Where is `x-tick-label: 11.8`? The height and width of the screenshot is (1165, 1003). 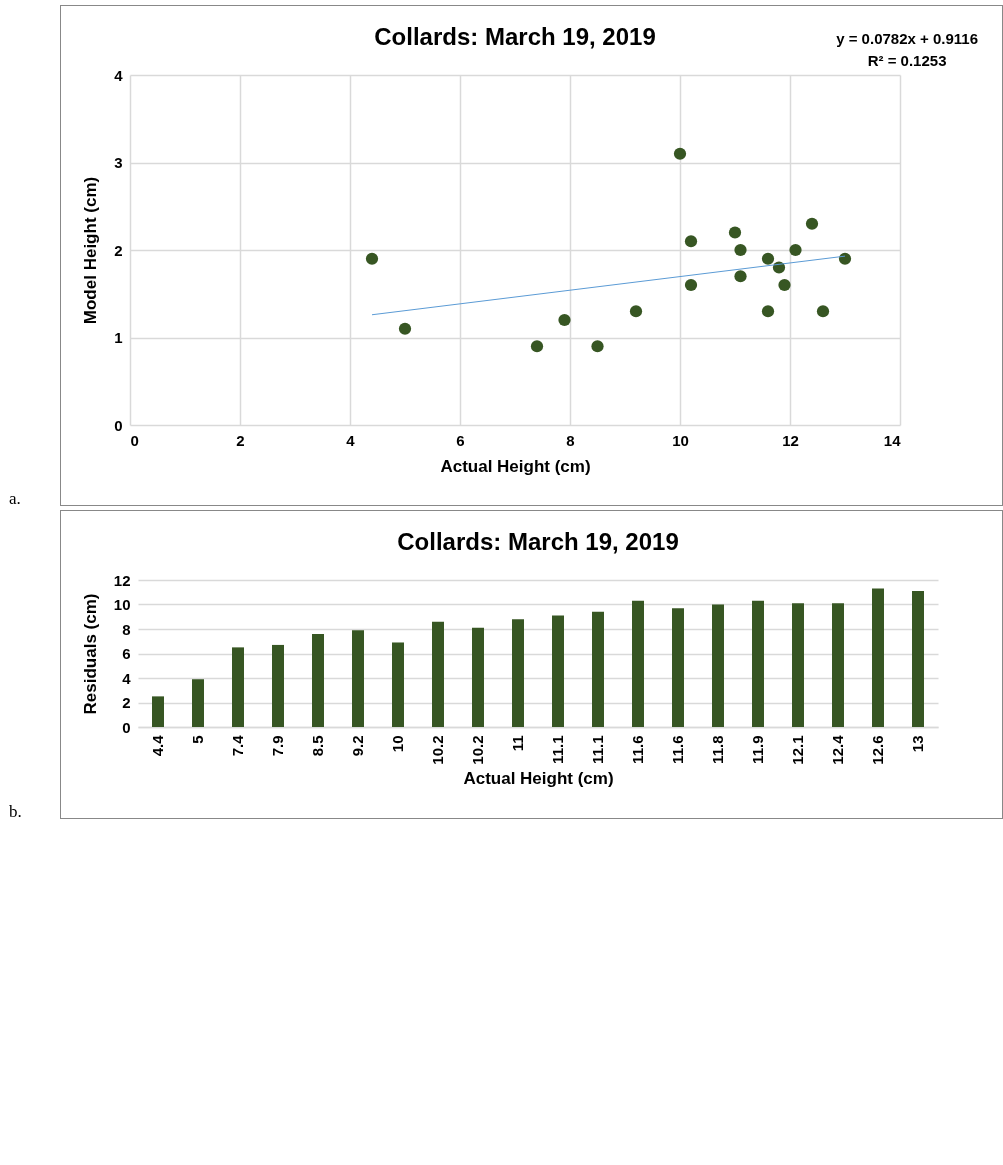
x-tick-label: 11.8 is located at coordinates (717, 749).